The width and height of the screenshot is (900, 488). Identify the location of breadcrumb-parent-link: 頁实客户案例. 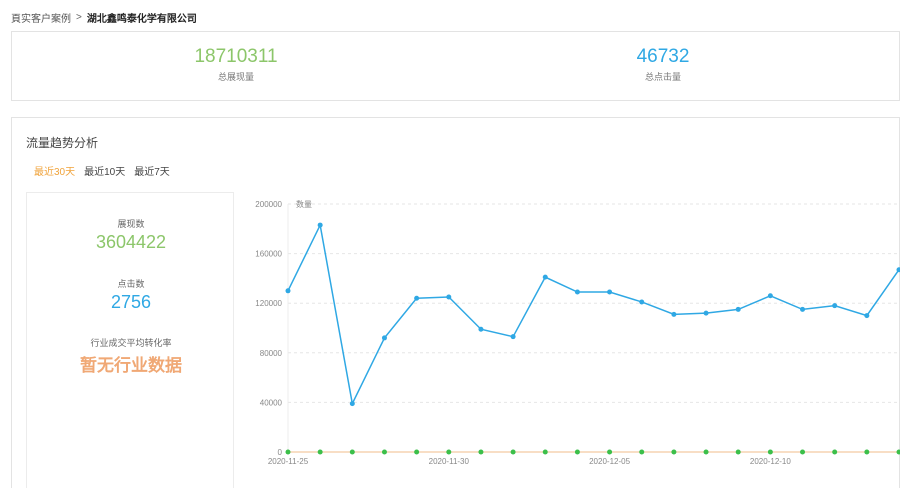
(41, 19).